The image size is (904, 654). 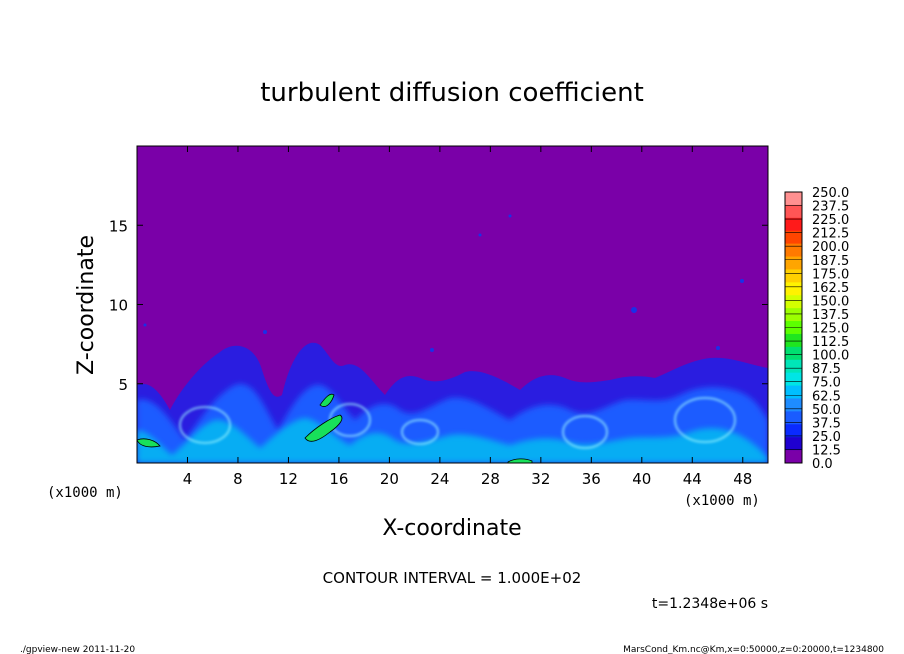 What do you see at coordinates (123, 385) in the screenshot?
I see `y-tick-label: 5` at bounding box center [123, 385].